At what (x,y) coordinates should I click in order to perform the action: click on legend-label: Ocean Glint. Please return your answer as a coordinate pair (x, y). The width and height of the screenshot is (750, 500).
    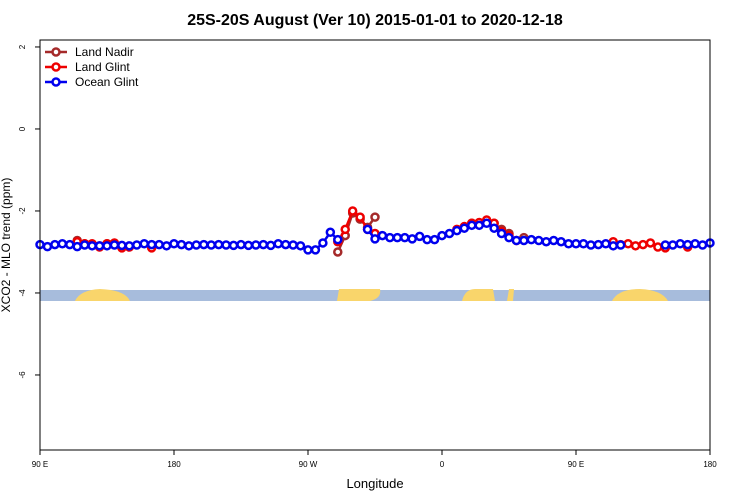
    Looking at the image, I should click on (107, 82).